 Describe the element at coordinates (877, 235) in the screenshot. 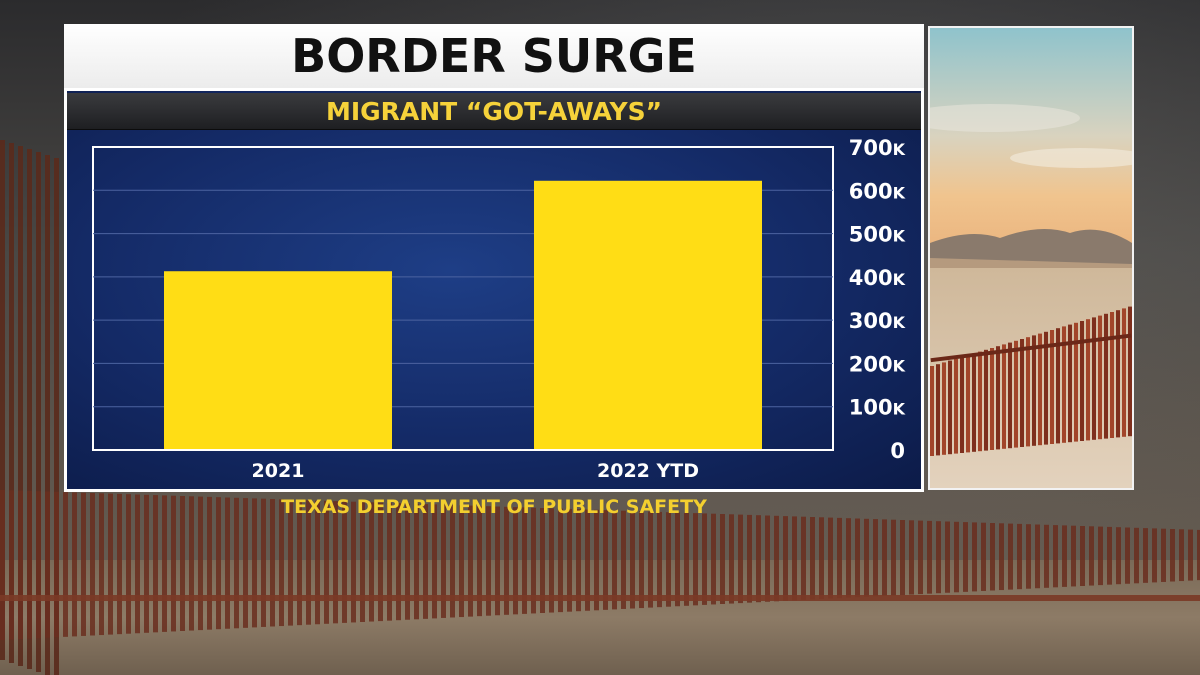

I see `y-tick-label: 500K` at that location.